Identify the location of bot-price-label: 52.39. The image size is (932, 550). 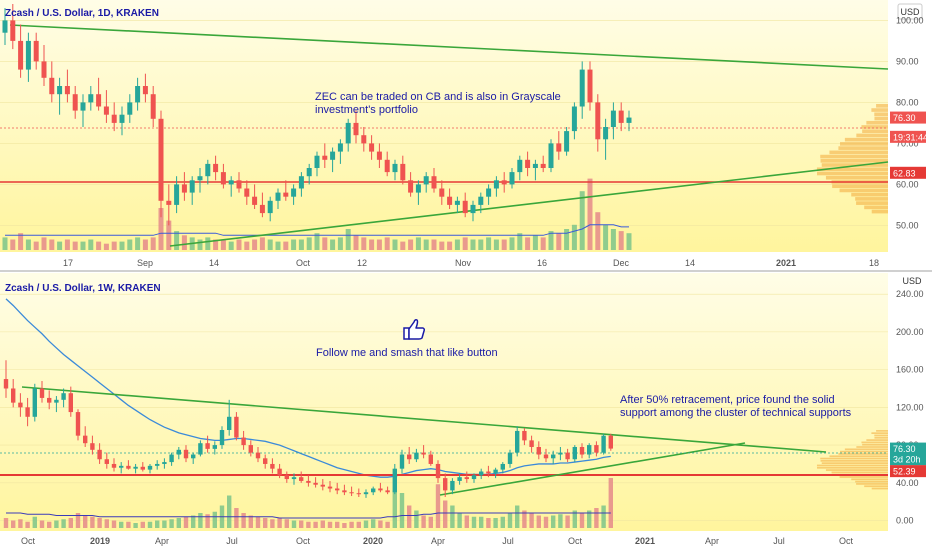
(904, 472).